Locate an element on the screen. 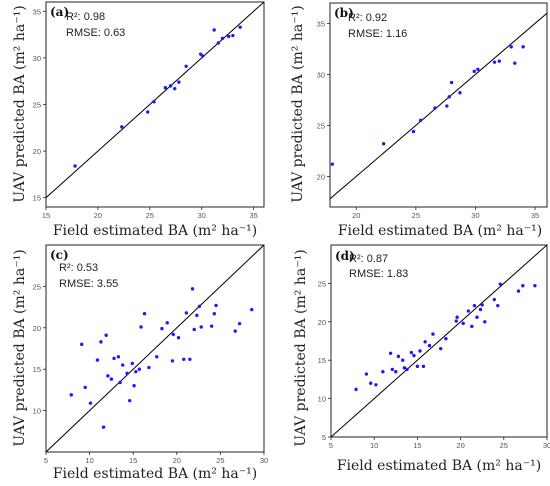 This screenshot has height=486, width=550. y-tick-label: 15 is located at coordinates (322, 360).